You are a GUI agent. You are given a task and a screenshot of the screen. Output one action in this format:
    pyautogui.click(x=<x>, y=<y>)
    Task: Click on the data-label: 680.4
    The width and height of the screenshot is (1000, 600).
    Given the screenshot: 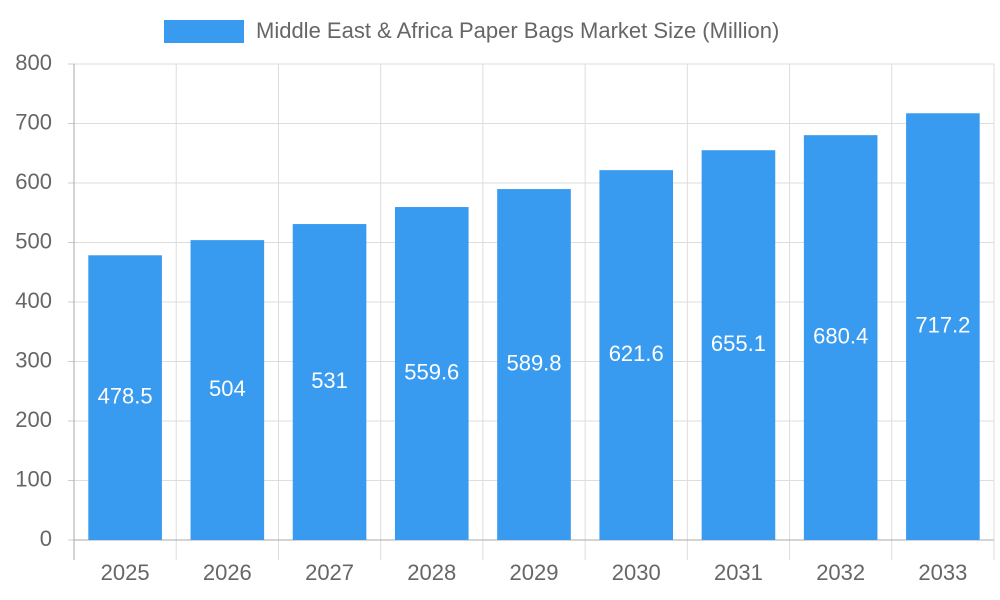 What is the action you would take?
    pyautogui.click(x=840, y=335)
    